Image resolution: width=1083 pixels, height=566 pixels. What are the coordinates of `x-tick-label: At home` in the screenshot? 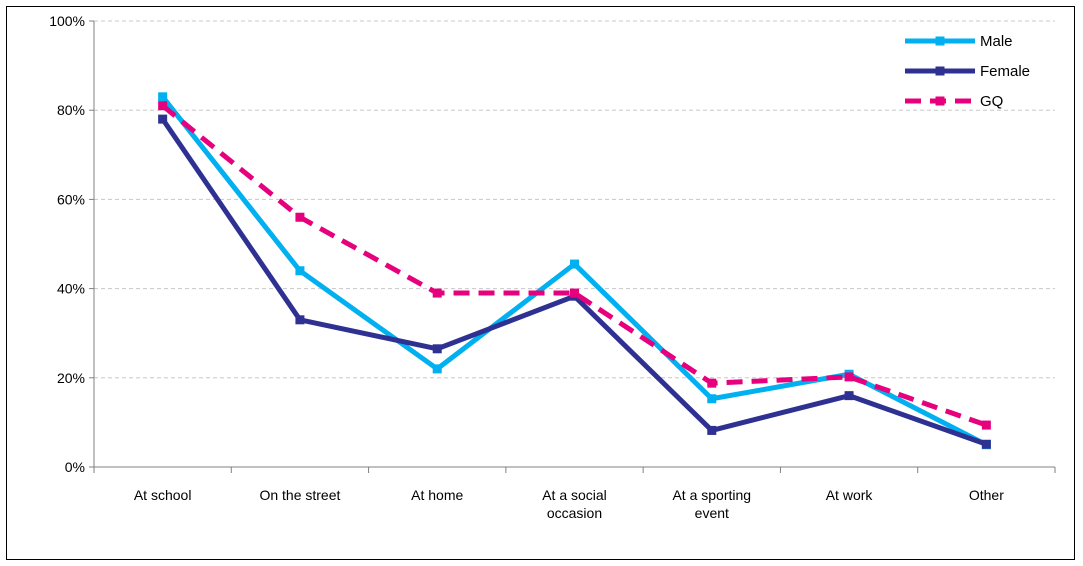 It's located at (437, 495).